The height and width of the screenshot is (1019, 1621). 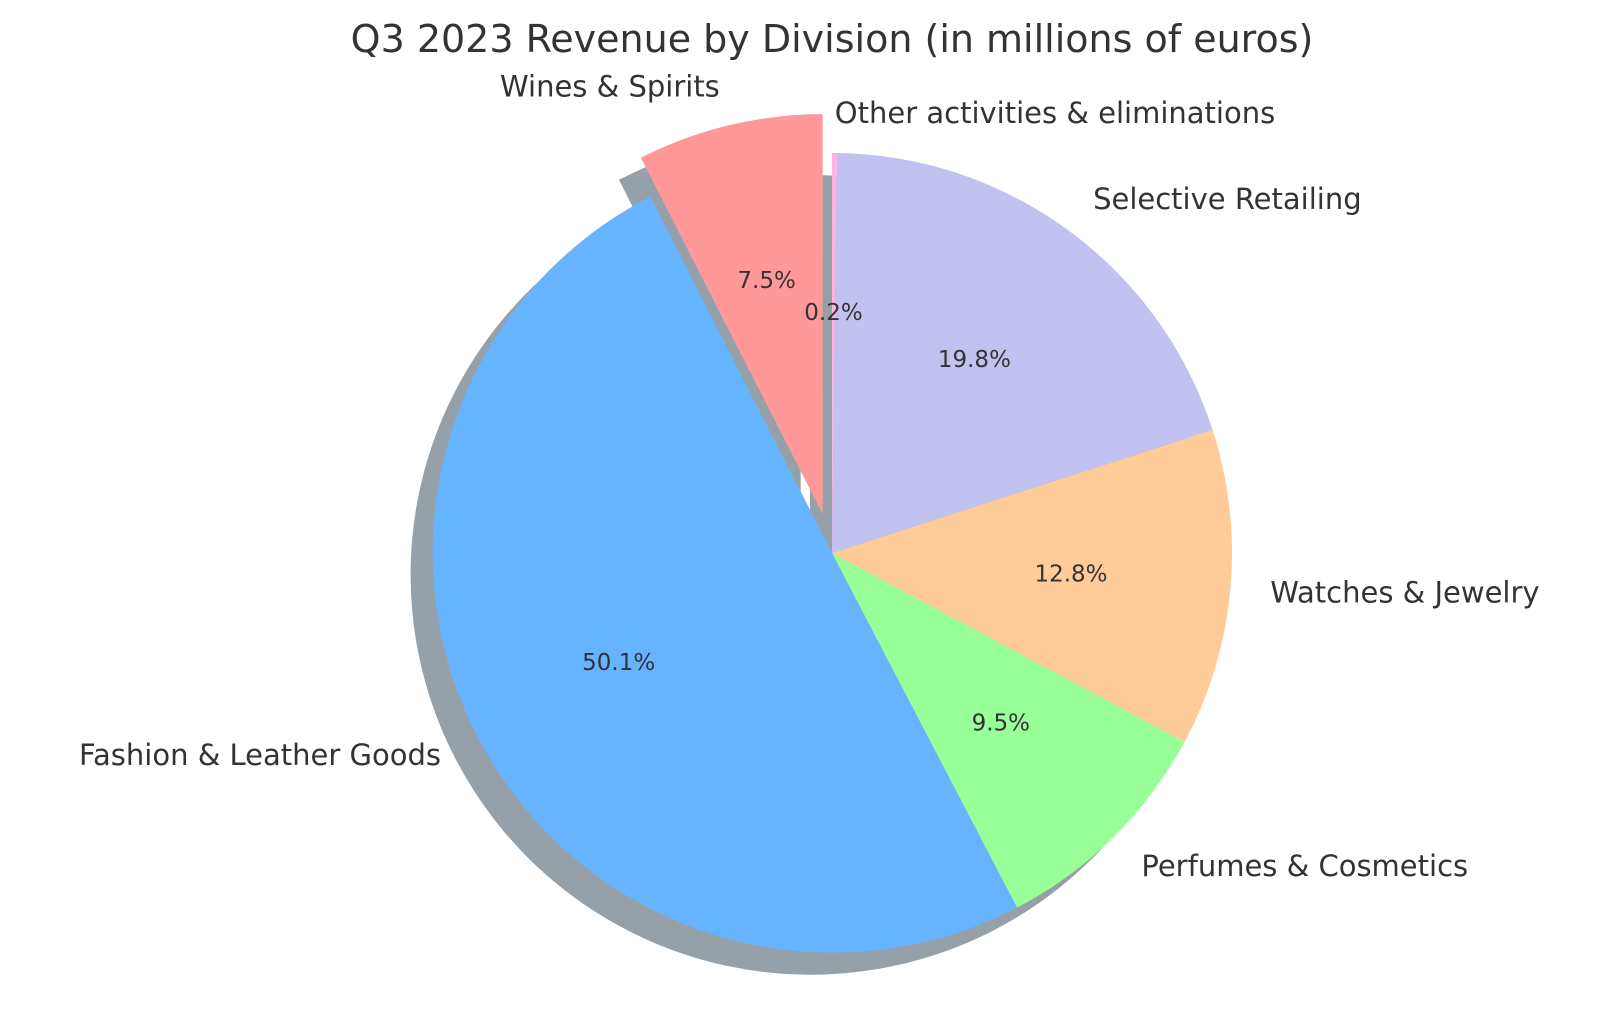 I want to click on percent-label-perfumes-and-cosmetics: 9.5%, so click(x=1001, y=724).